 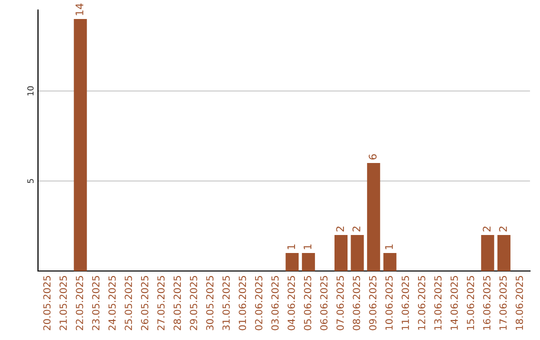 I want to click on y-tick-label: 5, so click(x=30, y=181).